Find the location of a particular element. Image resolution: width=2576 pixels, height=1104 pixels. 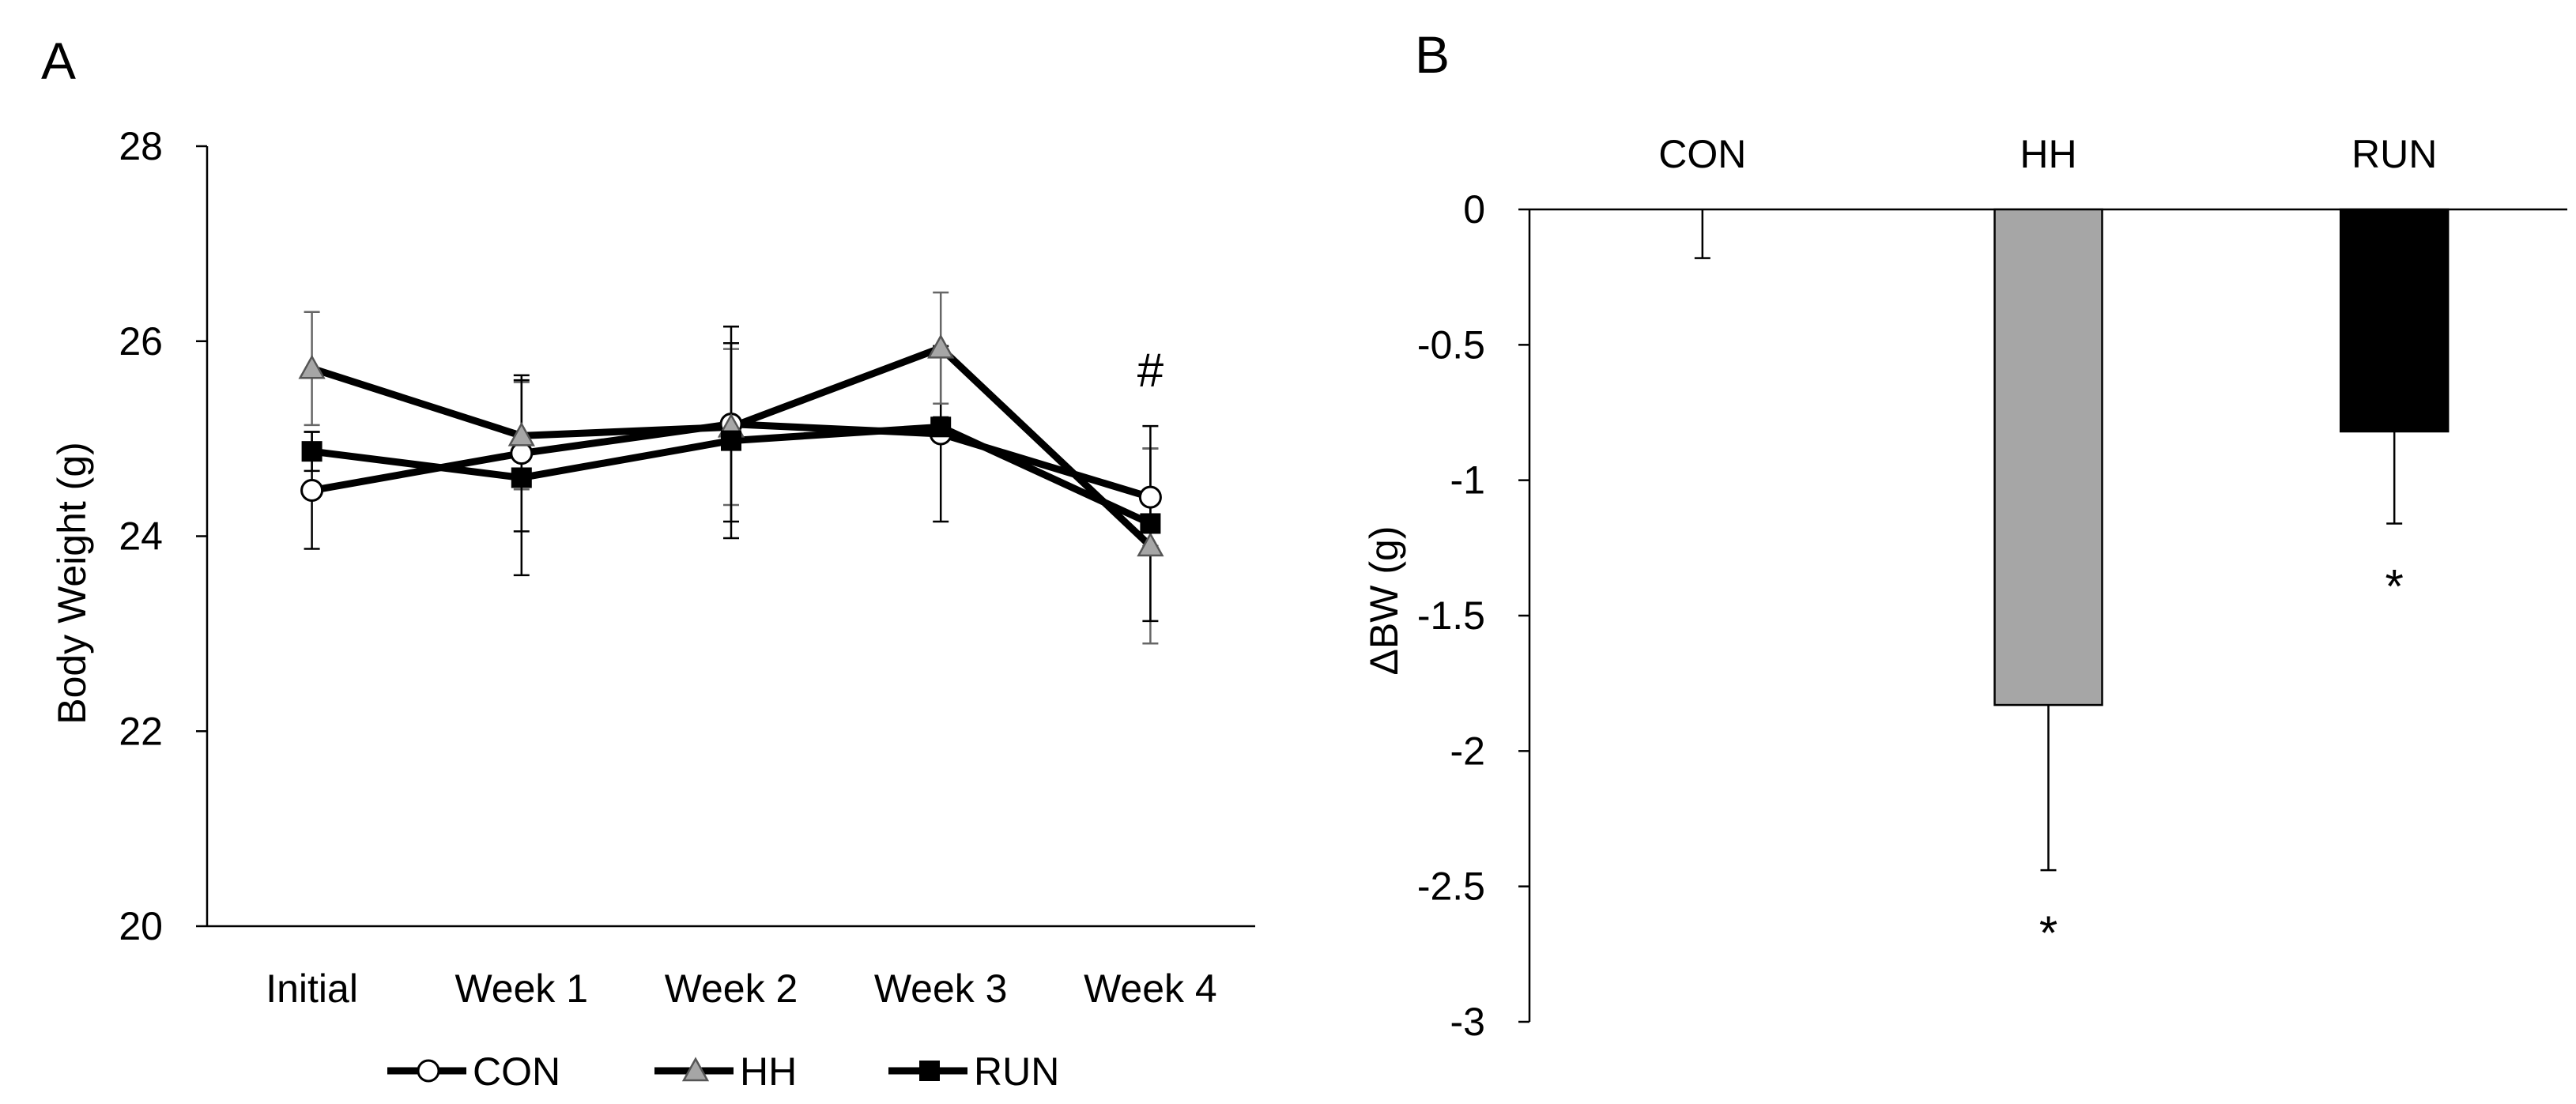

legend-label-con: CON is located at coordinates (516, 1071).